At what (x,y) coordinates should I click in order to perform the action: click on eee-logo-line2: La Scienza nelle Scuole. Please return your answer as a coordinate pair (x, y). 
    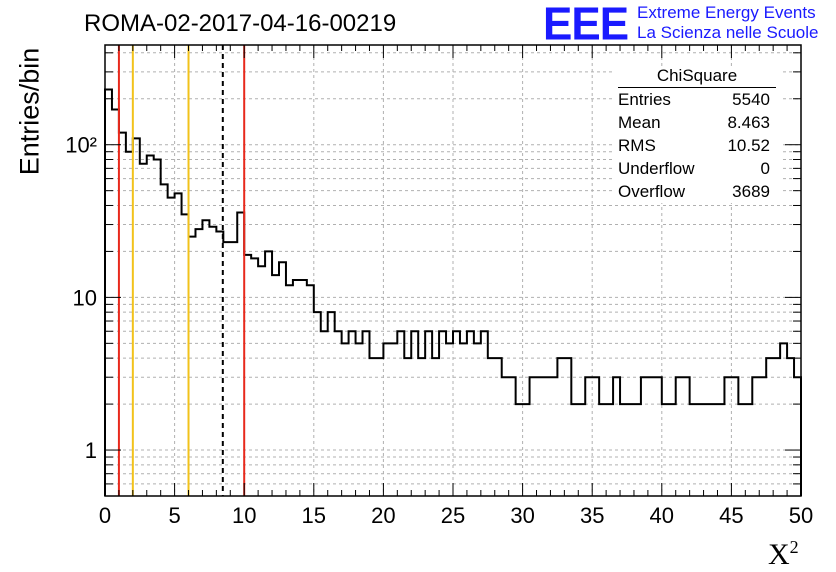
    Looking at the image, I should click on (728, 32).